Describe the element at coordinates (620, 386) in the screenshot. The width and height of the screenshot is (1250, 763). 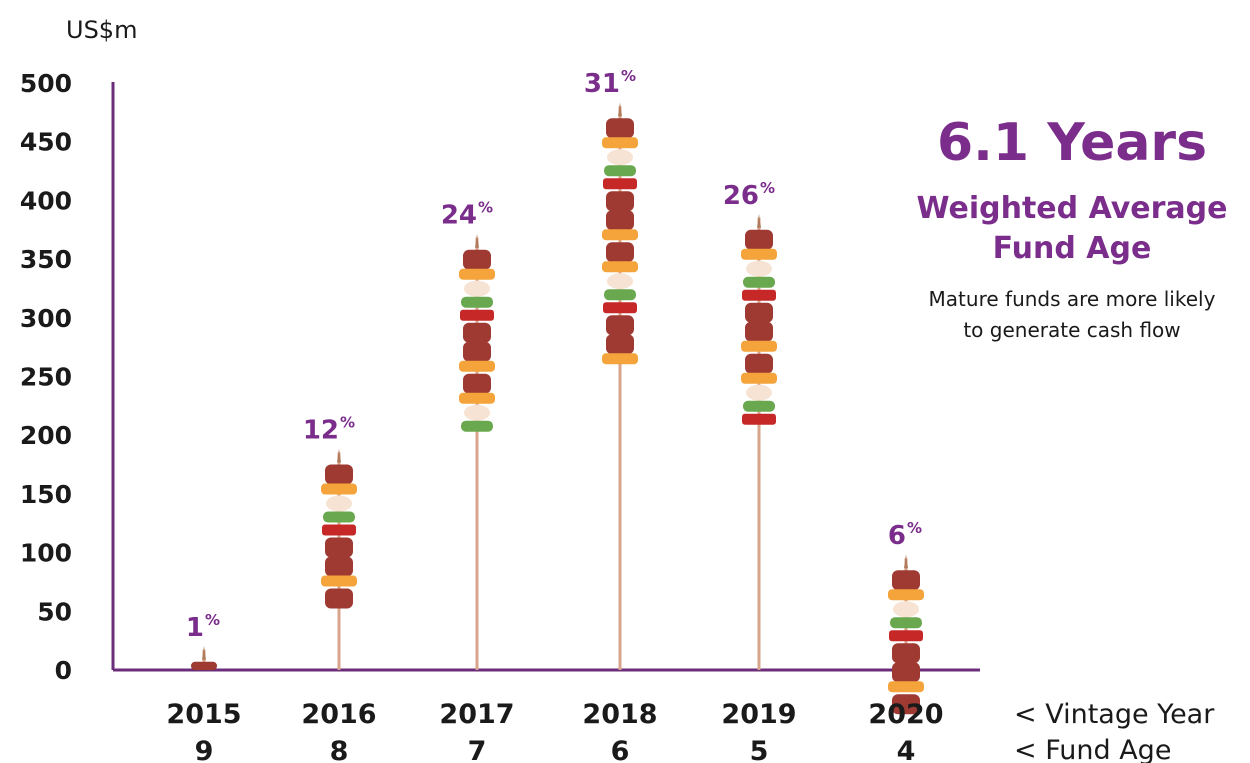
I see `bar-skewer-2018` at that location.